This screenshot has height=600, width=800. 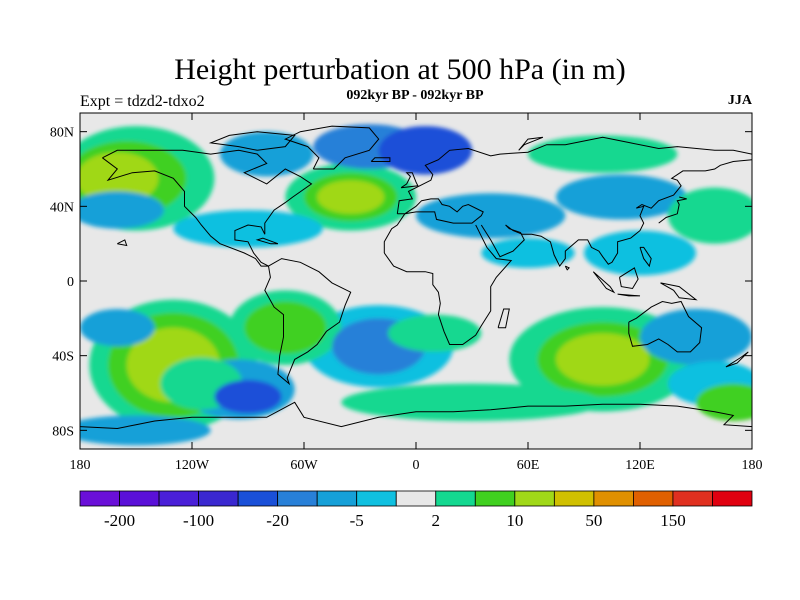 What do you see at coordinates (739, 100) in the screenshot?
I see `season-label: JJA` at bounding box center [739, 100].